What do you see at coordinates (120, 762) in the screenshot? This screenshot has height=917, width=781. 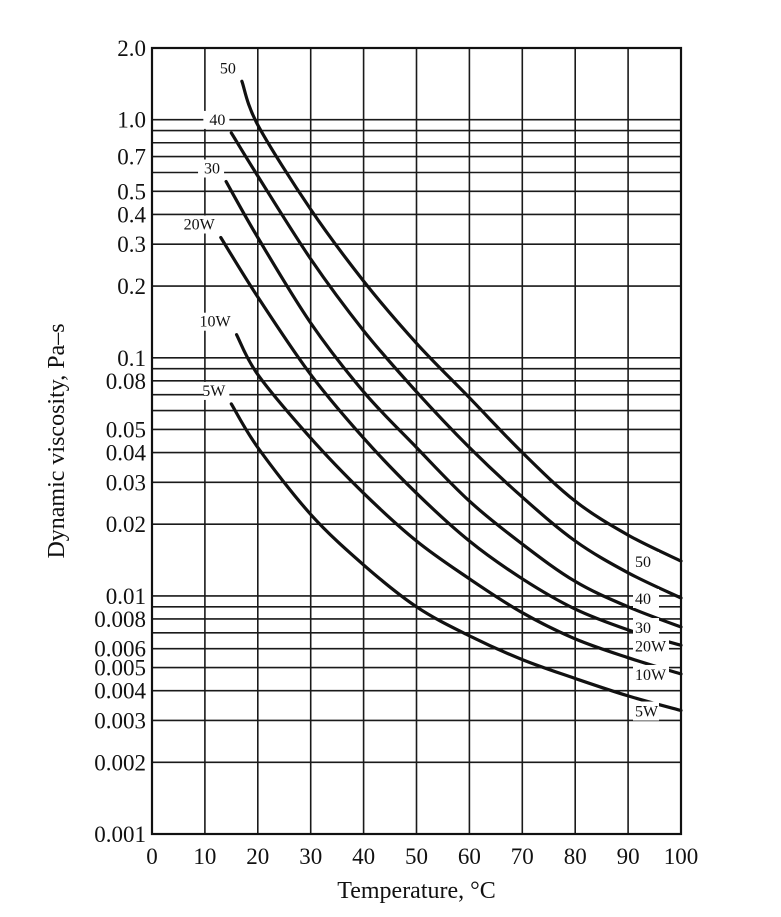 I see `y-tick-label: 0.002` at bounding box center [120, 762].